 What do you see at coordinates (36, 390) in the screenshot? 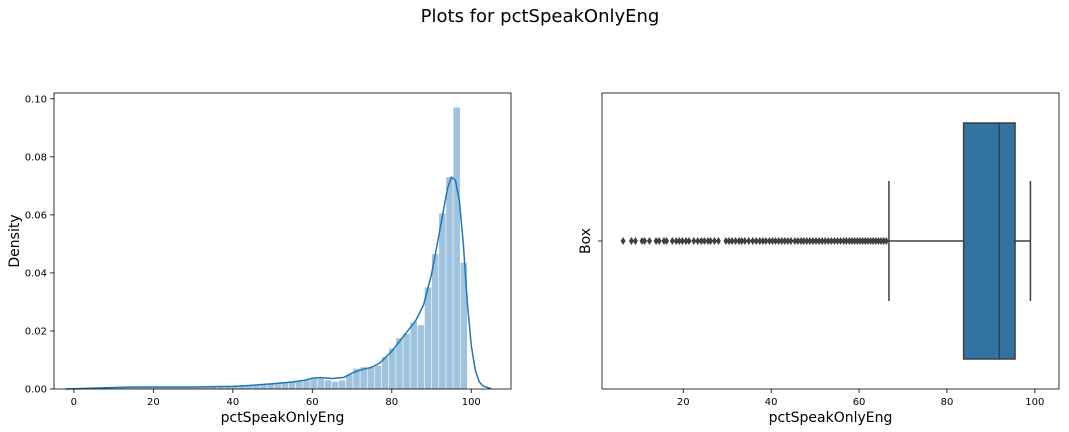
I see `y-tick-label: 0.00` at bounding box center [36, 390].